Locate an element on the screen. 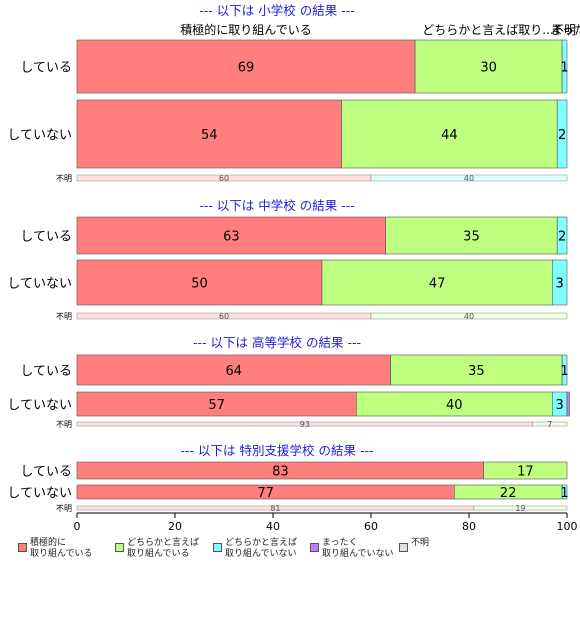  bar-value-label: 17 is located at coordinates (525, 472).